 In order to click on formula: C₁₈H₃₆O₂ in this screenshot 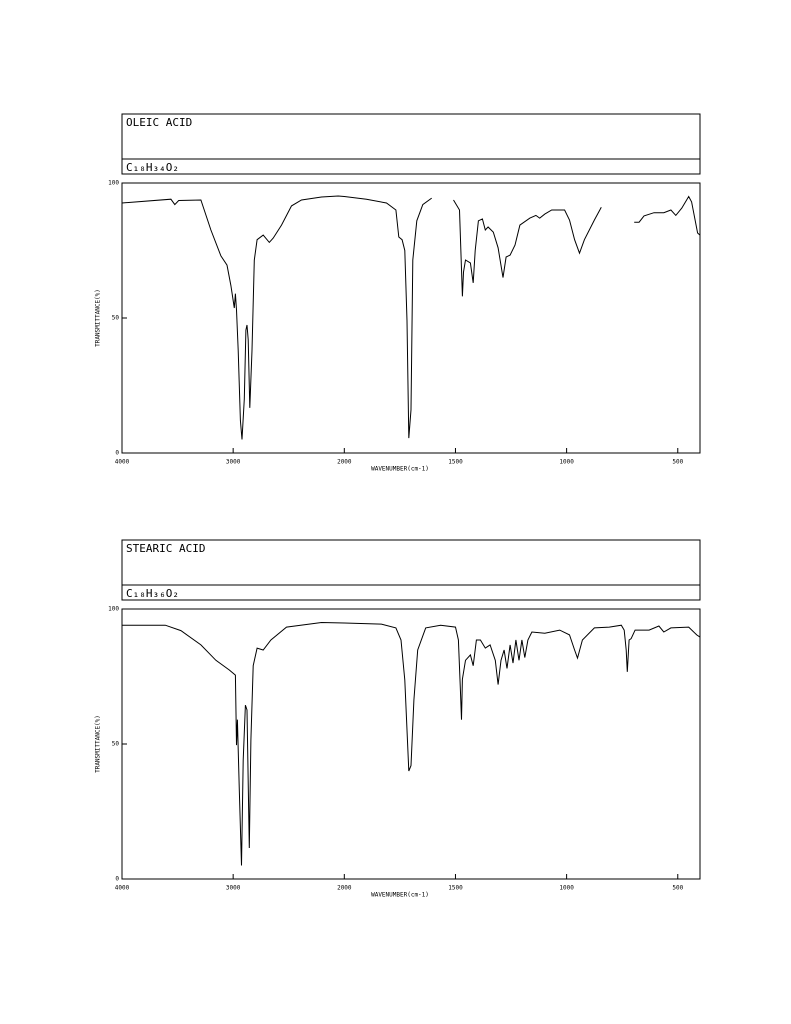, I will do `click(152, 593)`.